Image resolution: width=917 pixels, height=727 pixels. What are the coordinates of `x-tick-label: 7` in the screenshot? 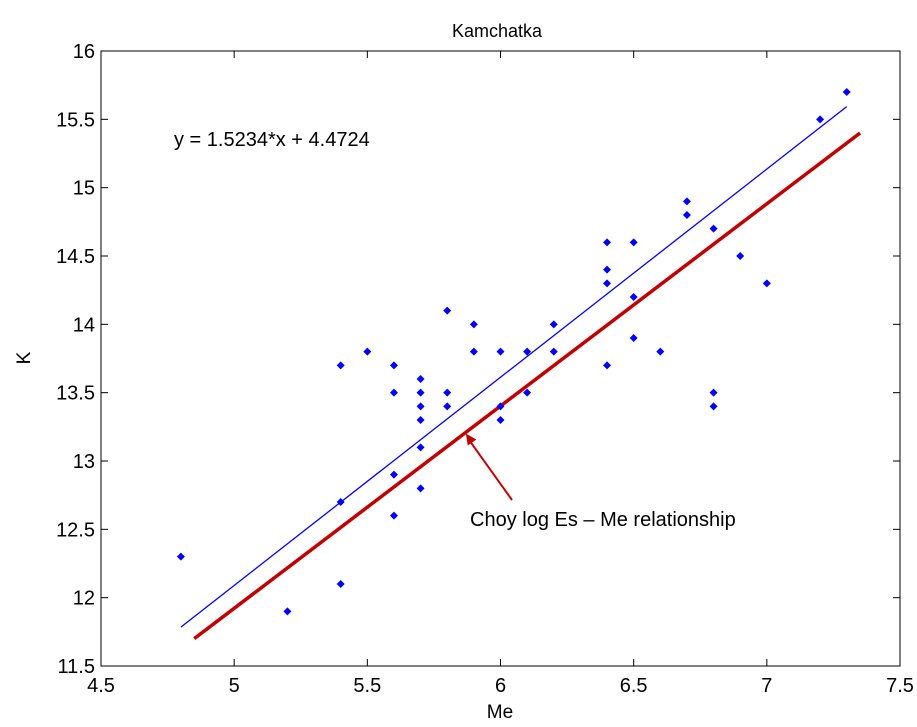 It's located at (766, 686).